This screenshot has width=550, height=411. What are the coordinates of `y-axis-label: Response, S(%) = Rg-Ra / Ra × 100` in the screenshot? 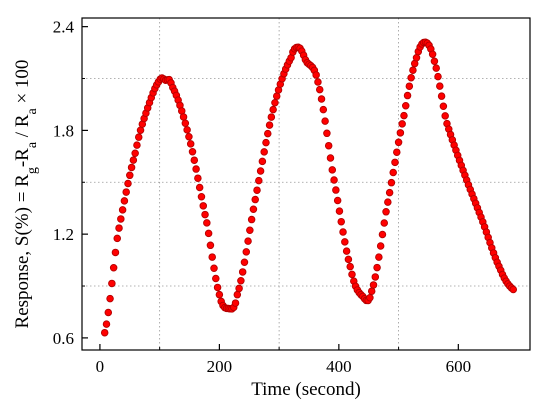 It's located at (26, 194).